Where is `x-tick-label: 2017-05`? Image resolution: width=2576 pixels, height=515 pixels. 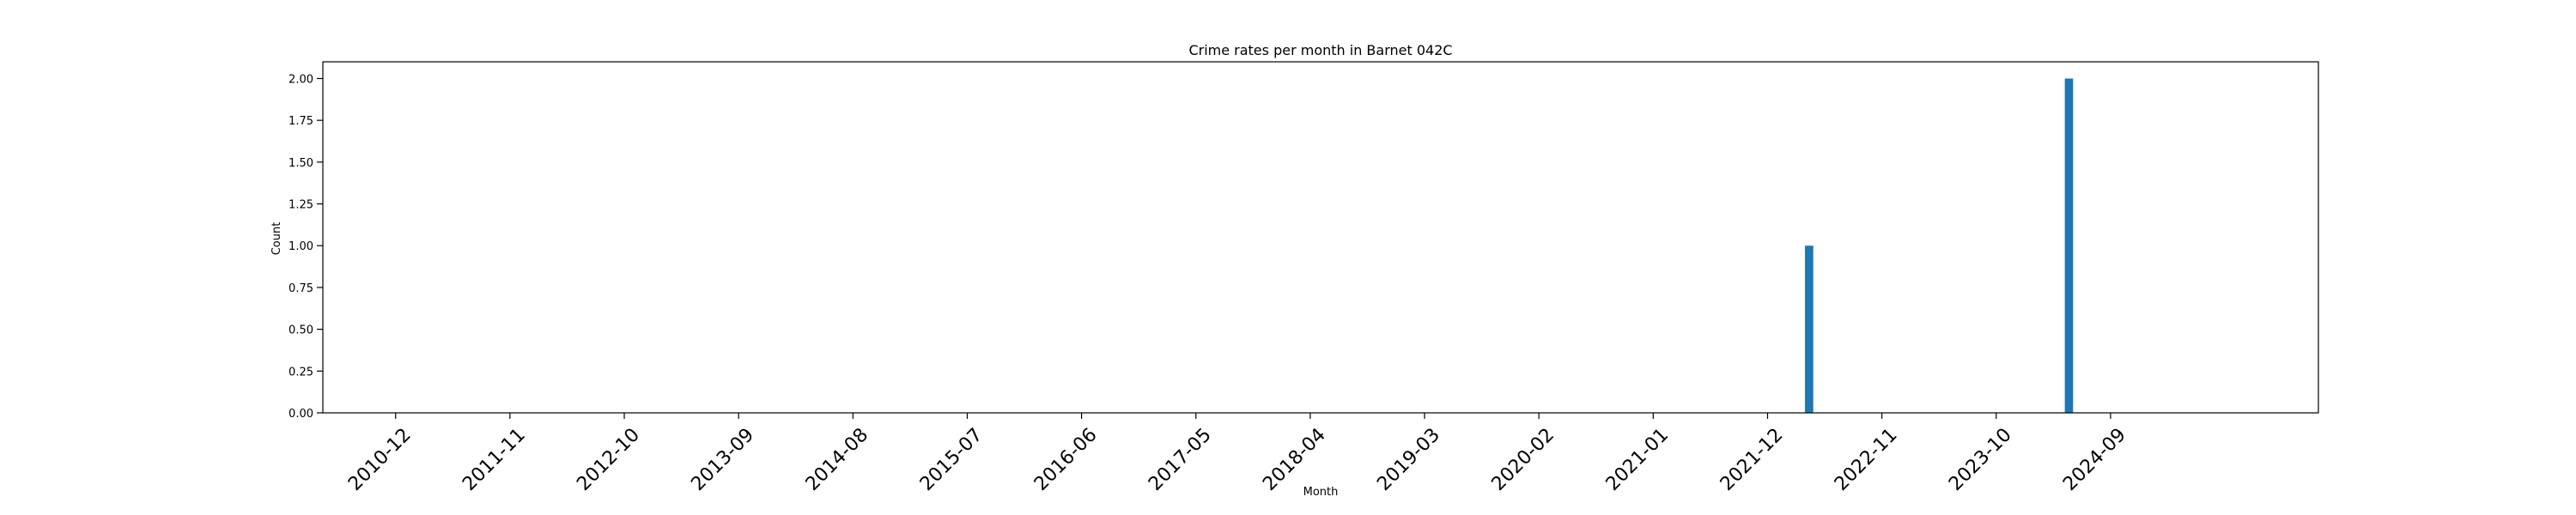 x-tick-label: 2017-05 is located at coordinates (1180, 459).